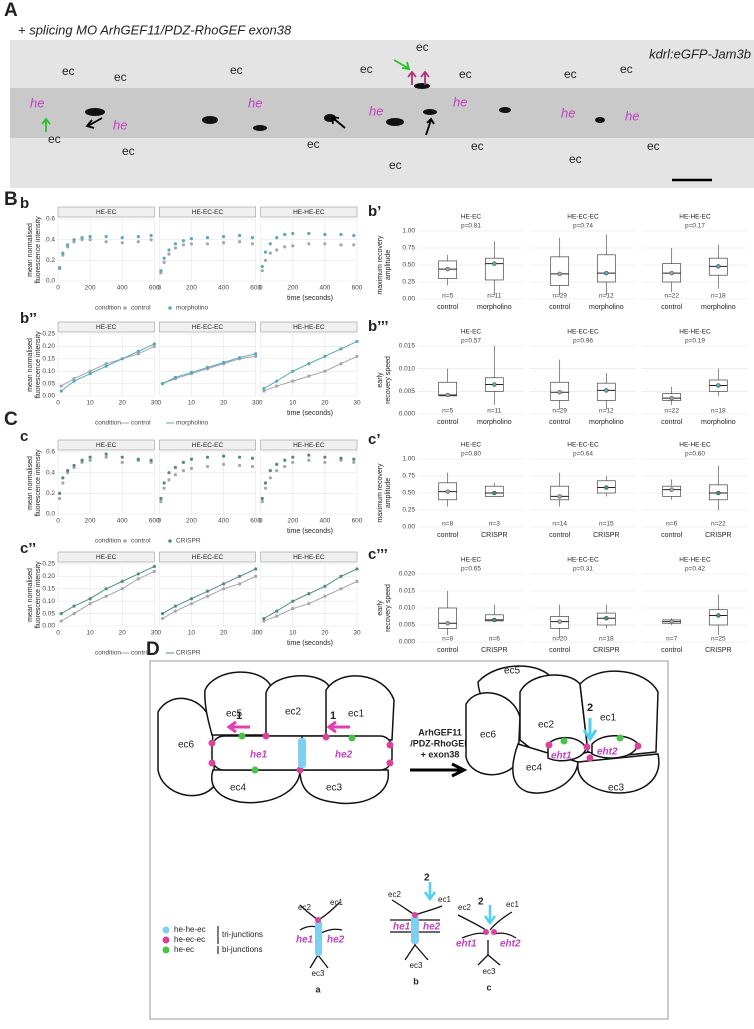 The image size is (754, 1029). Describe the element at coordinates (325, 633) in the screenshot. I see `x-tick-label: 20` at that location.